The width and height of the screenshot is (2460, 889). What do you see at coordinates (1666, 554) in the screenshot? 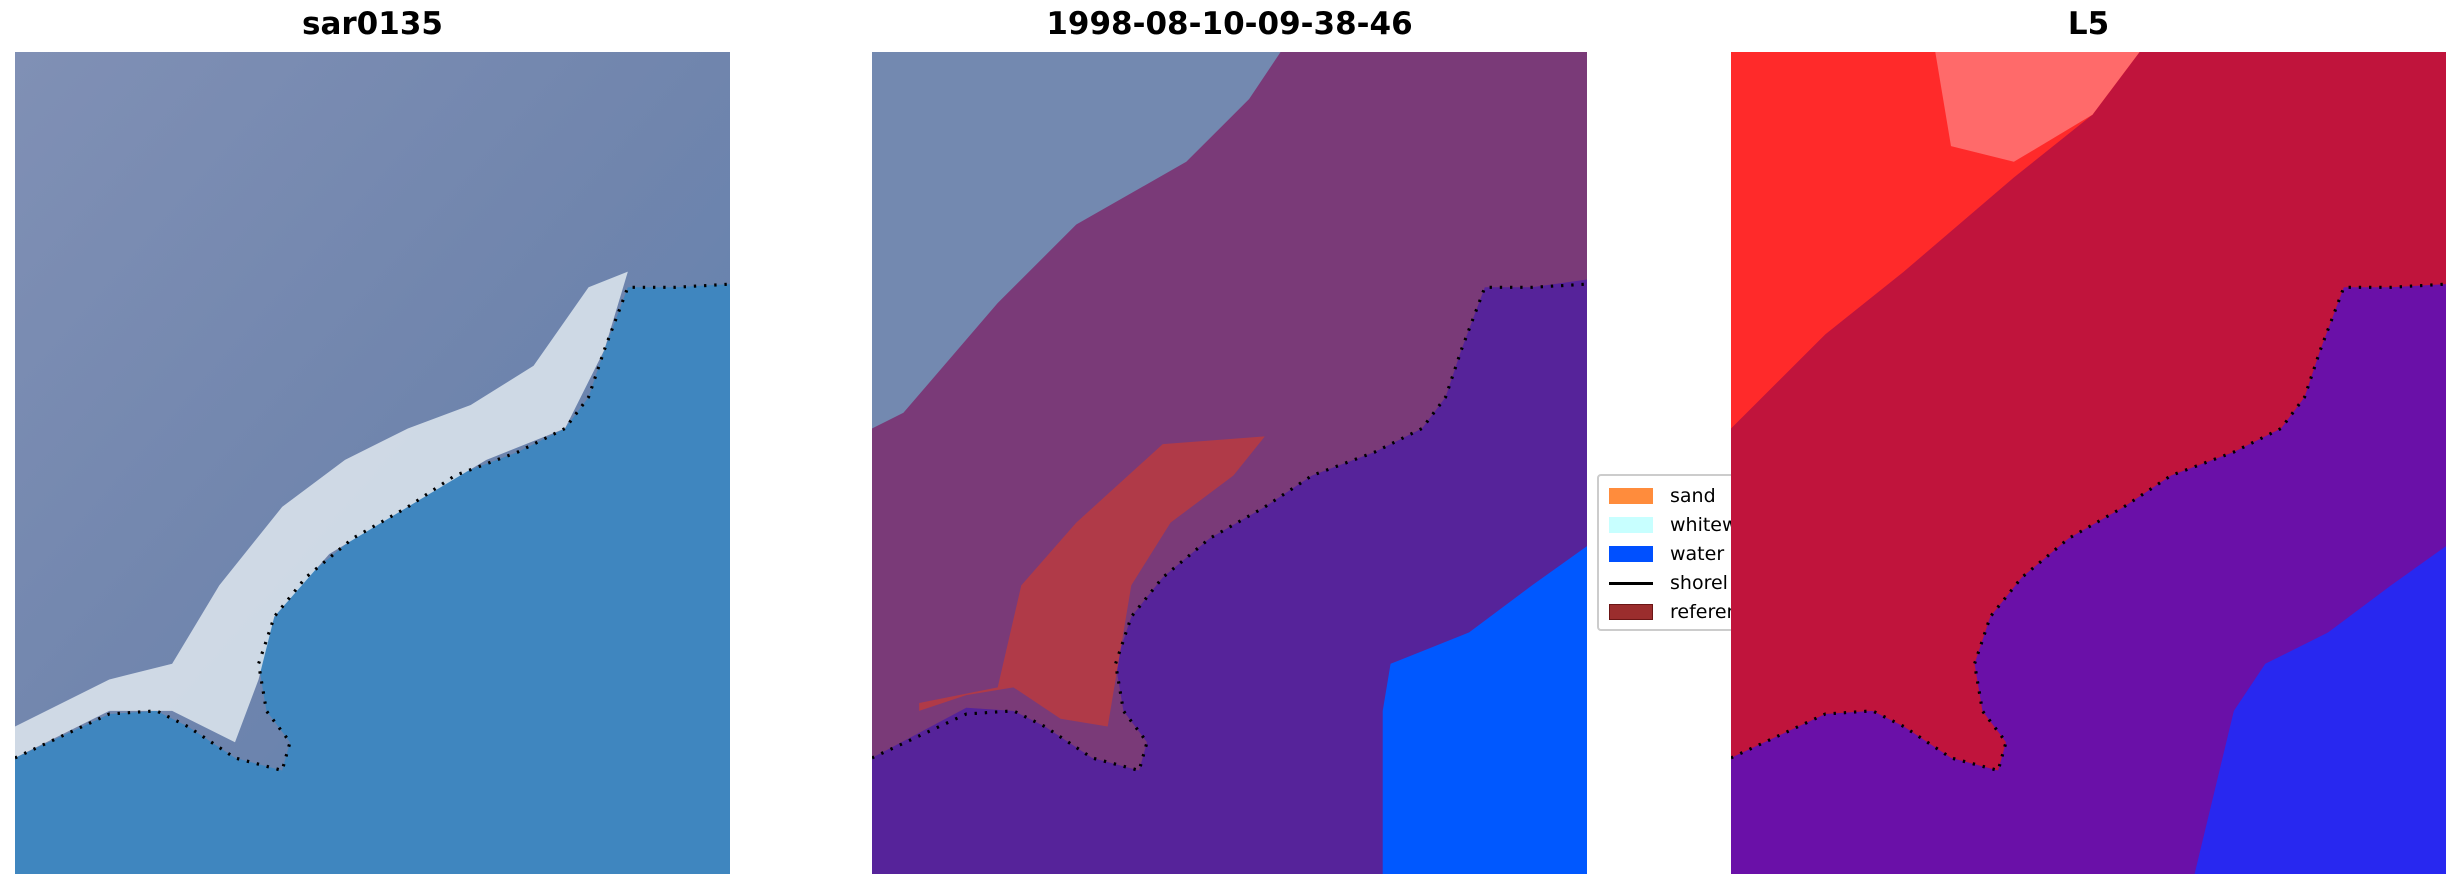
I see `legend-item-water: water` at bounding box center [1666, 554].